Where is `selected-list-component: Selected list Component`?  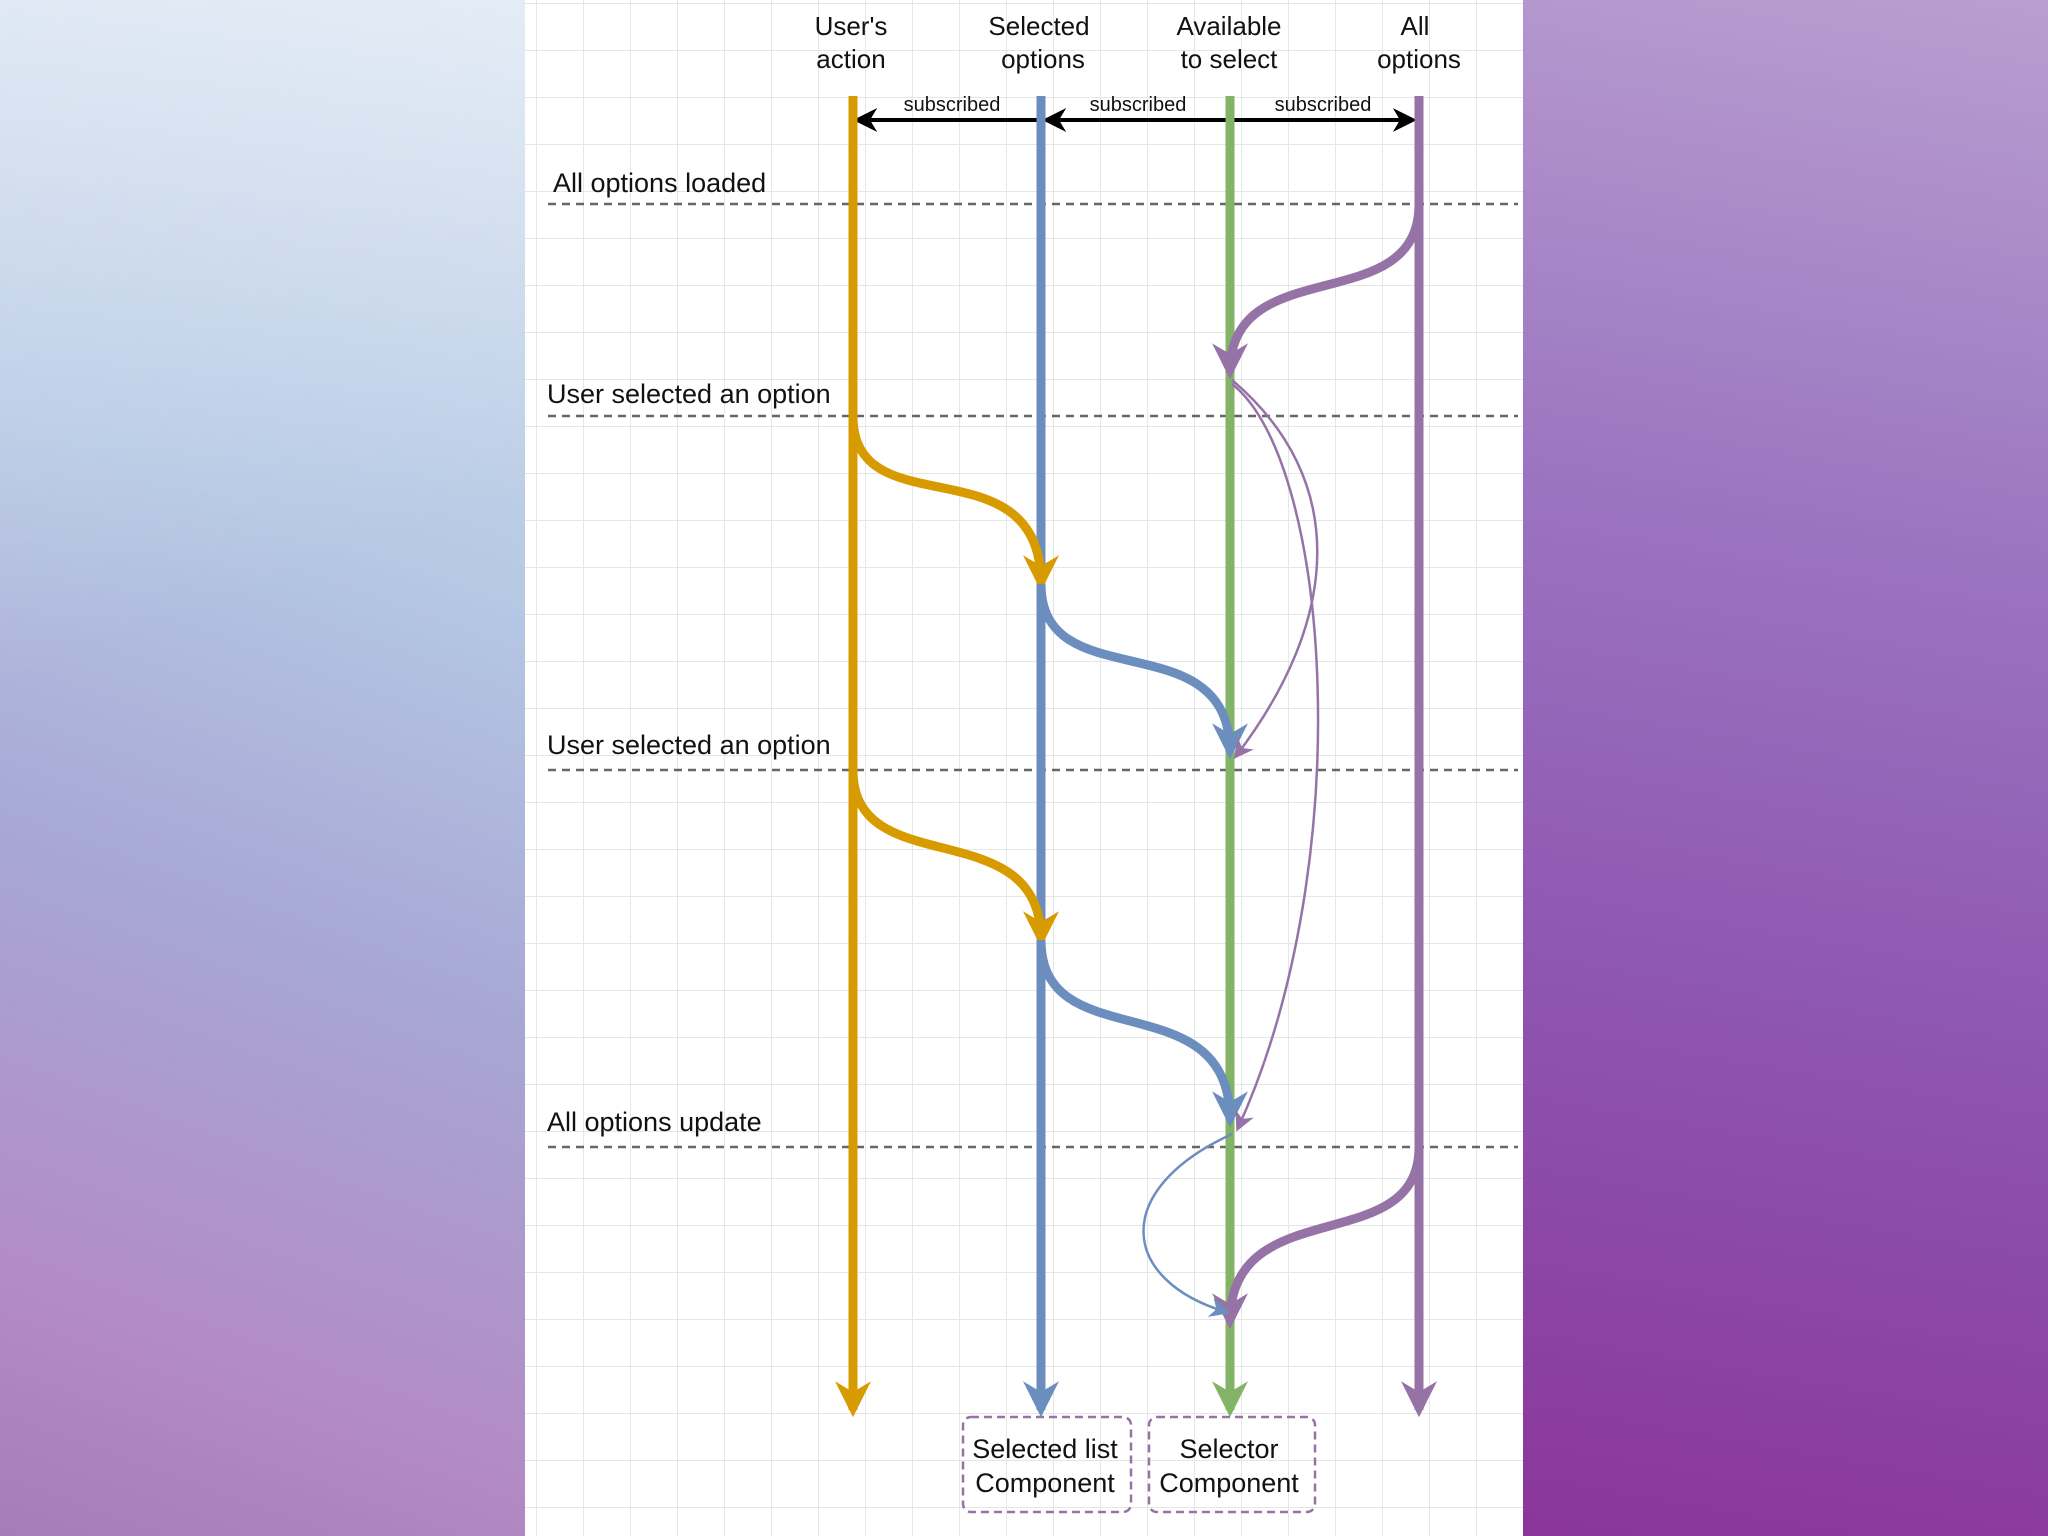
selected-list-component: Selected list Component is located at coordinates (1047, 1464).